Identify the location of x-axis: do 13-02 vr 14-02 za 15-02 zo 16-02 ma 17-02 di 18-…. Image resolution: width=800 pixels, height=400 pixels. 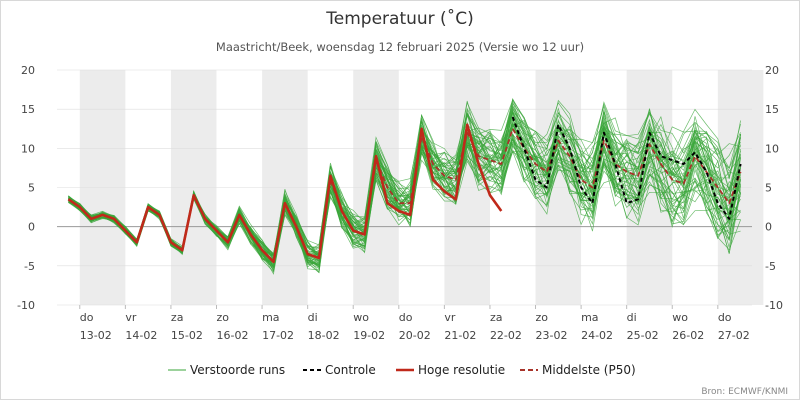
(414, 323).